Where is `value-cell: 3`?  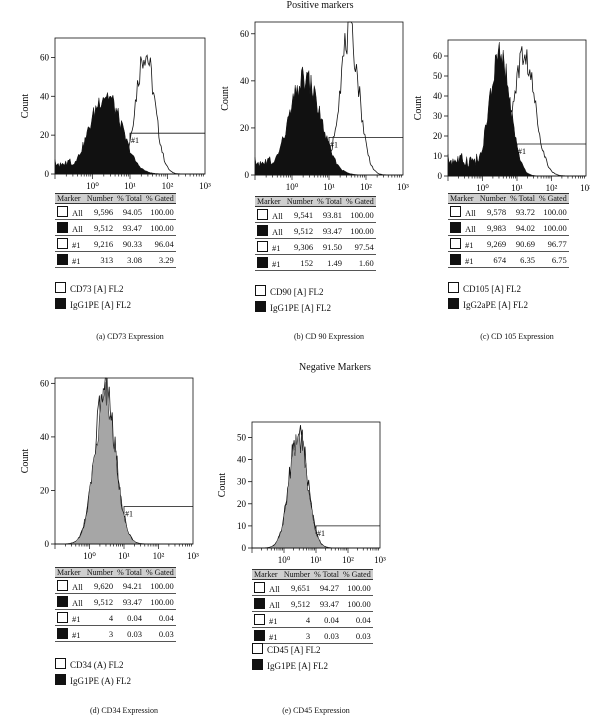
value-cell: 3 is located at coordinates (297, 635).